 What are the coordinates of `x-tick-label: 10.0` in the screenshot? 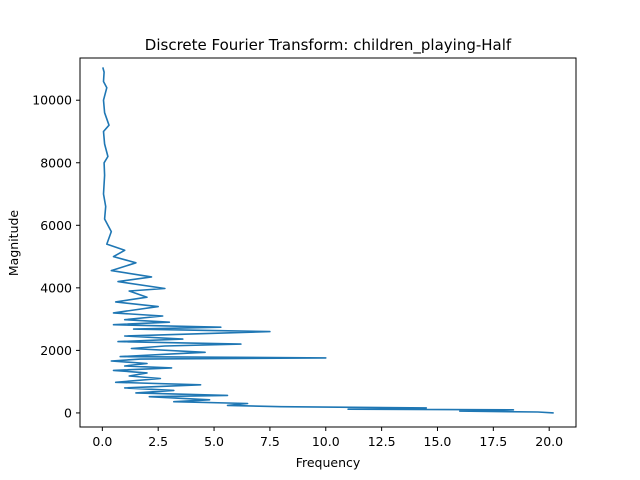 It's located at (326, 441).